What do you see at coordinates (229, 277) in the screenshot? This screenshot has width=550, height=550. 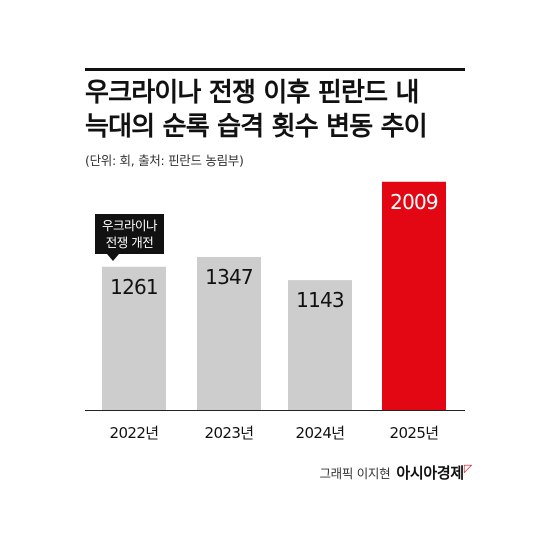 I see `bar-value-label: 1347` at bounding box center [229, 277].